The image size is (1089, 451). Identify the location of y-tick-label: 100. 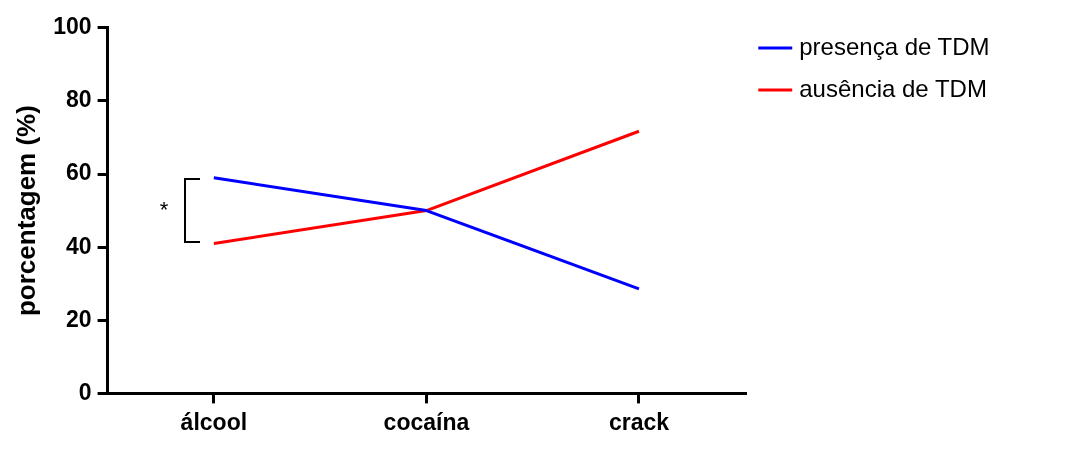
(72, 26).